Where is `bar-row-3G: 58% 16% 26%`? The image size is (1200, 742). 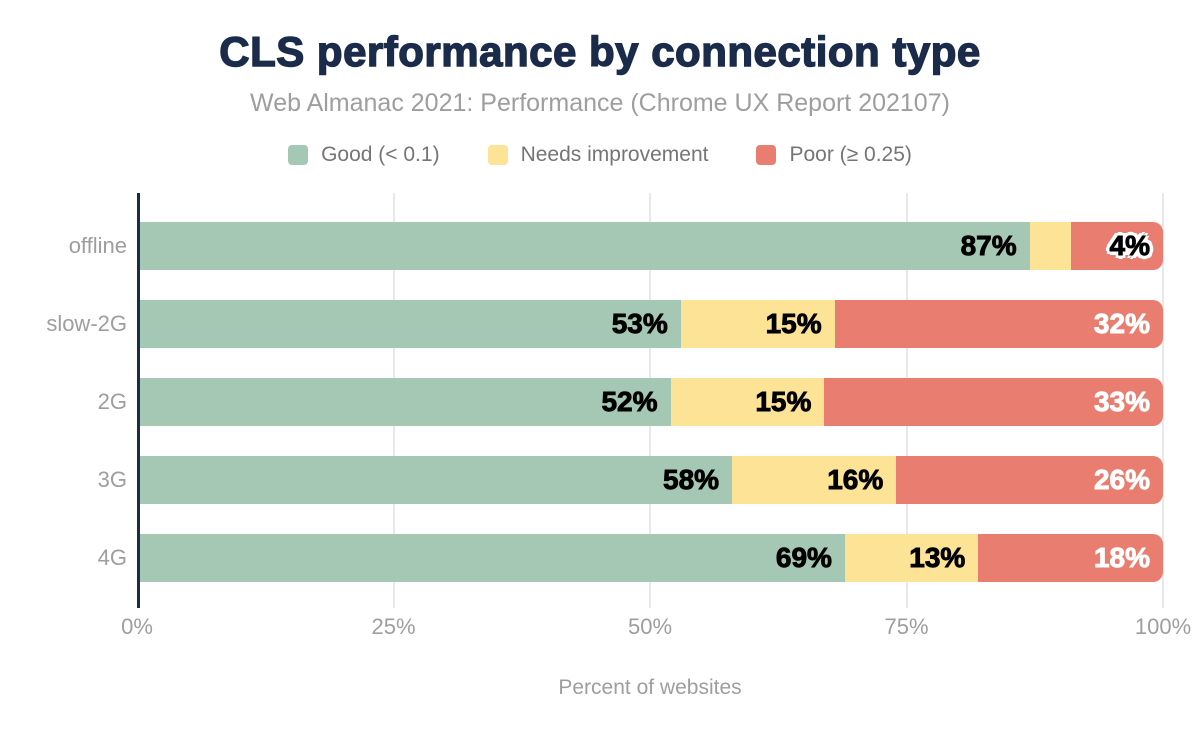
bar-row-3G: 58% 16% 26% is located at coordinates (650, 480).